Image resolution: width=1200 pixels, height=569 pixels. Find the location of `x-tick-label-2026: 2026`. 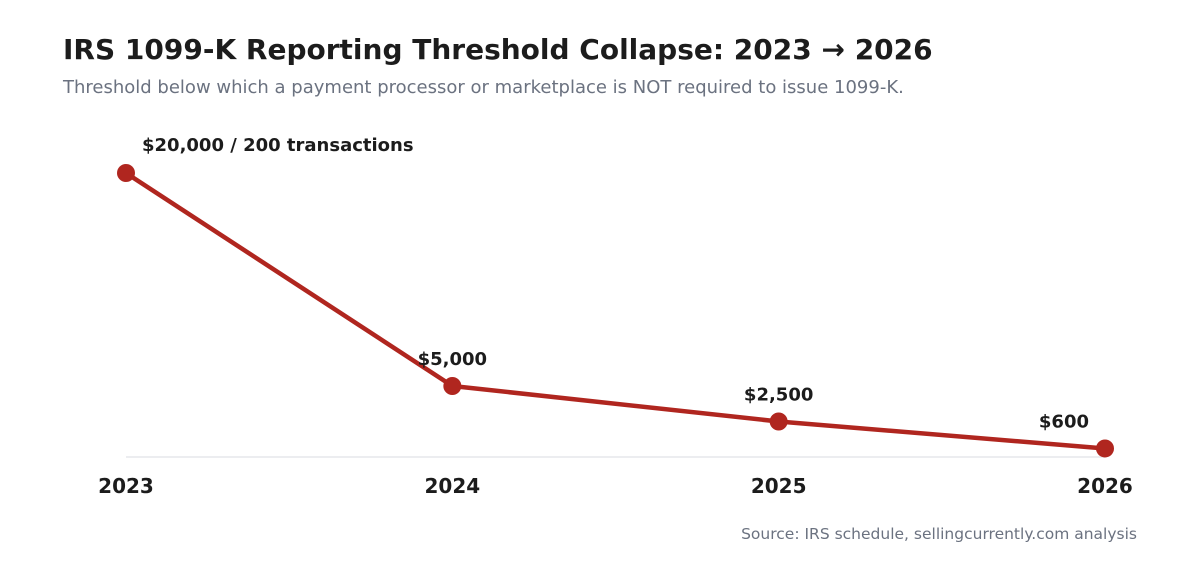

x-tick-label-2026: 2026 is located at coordinates (1105, 486).